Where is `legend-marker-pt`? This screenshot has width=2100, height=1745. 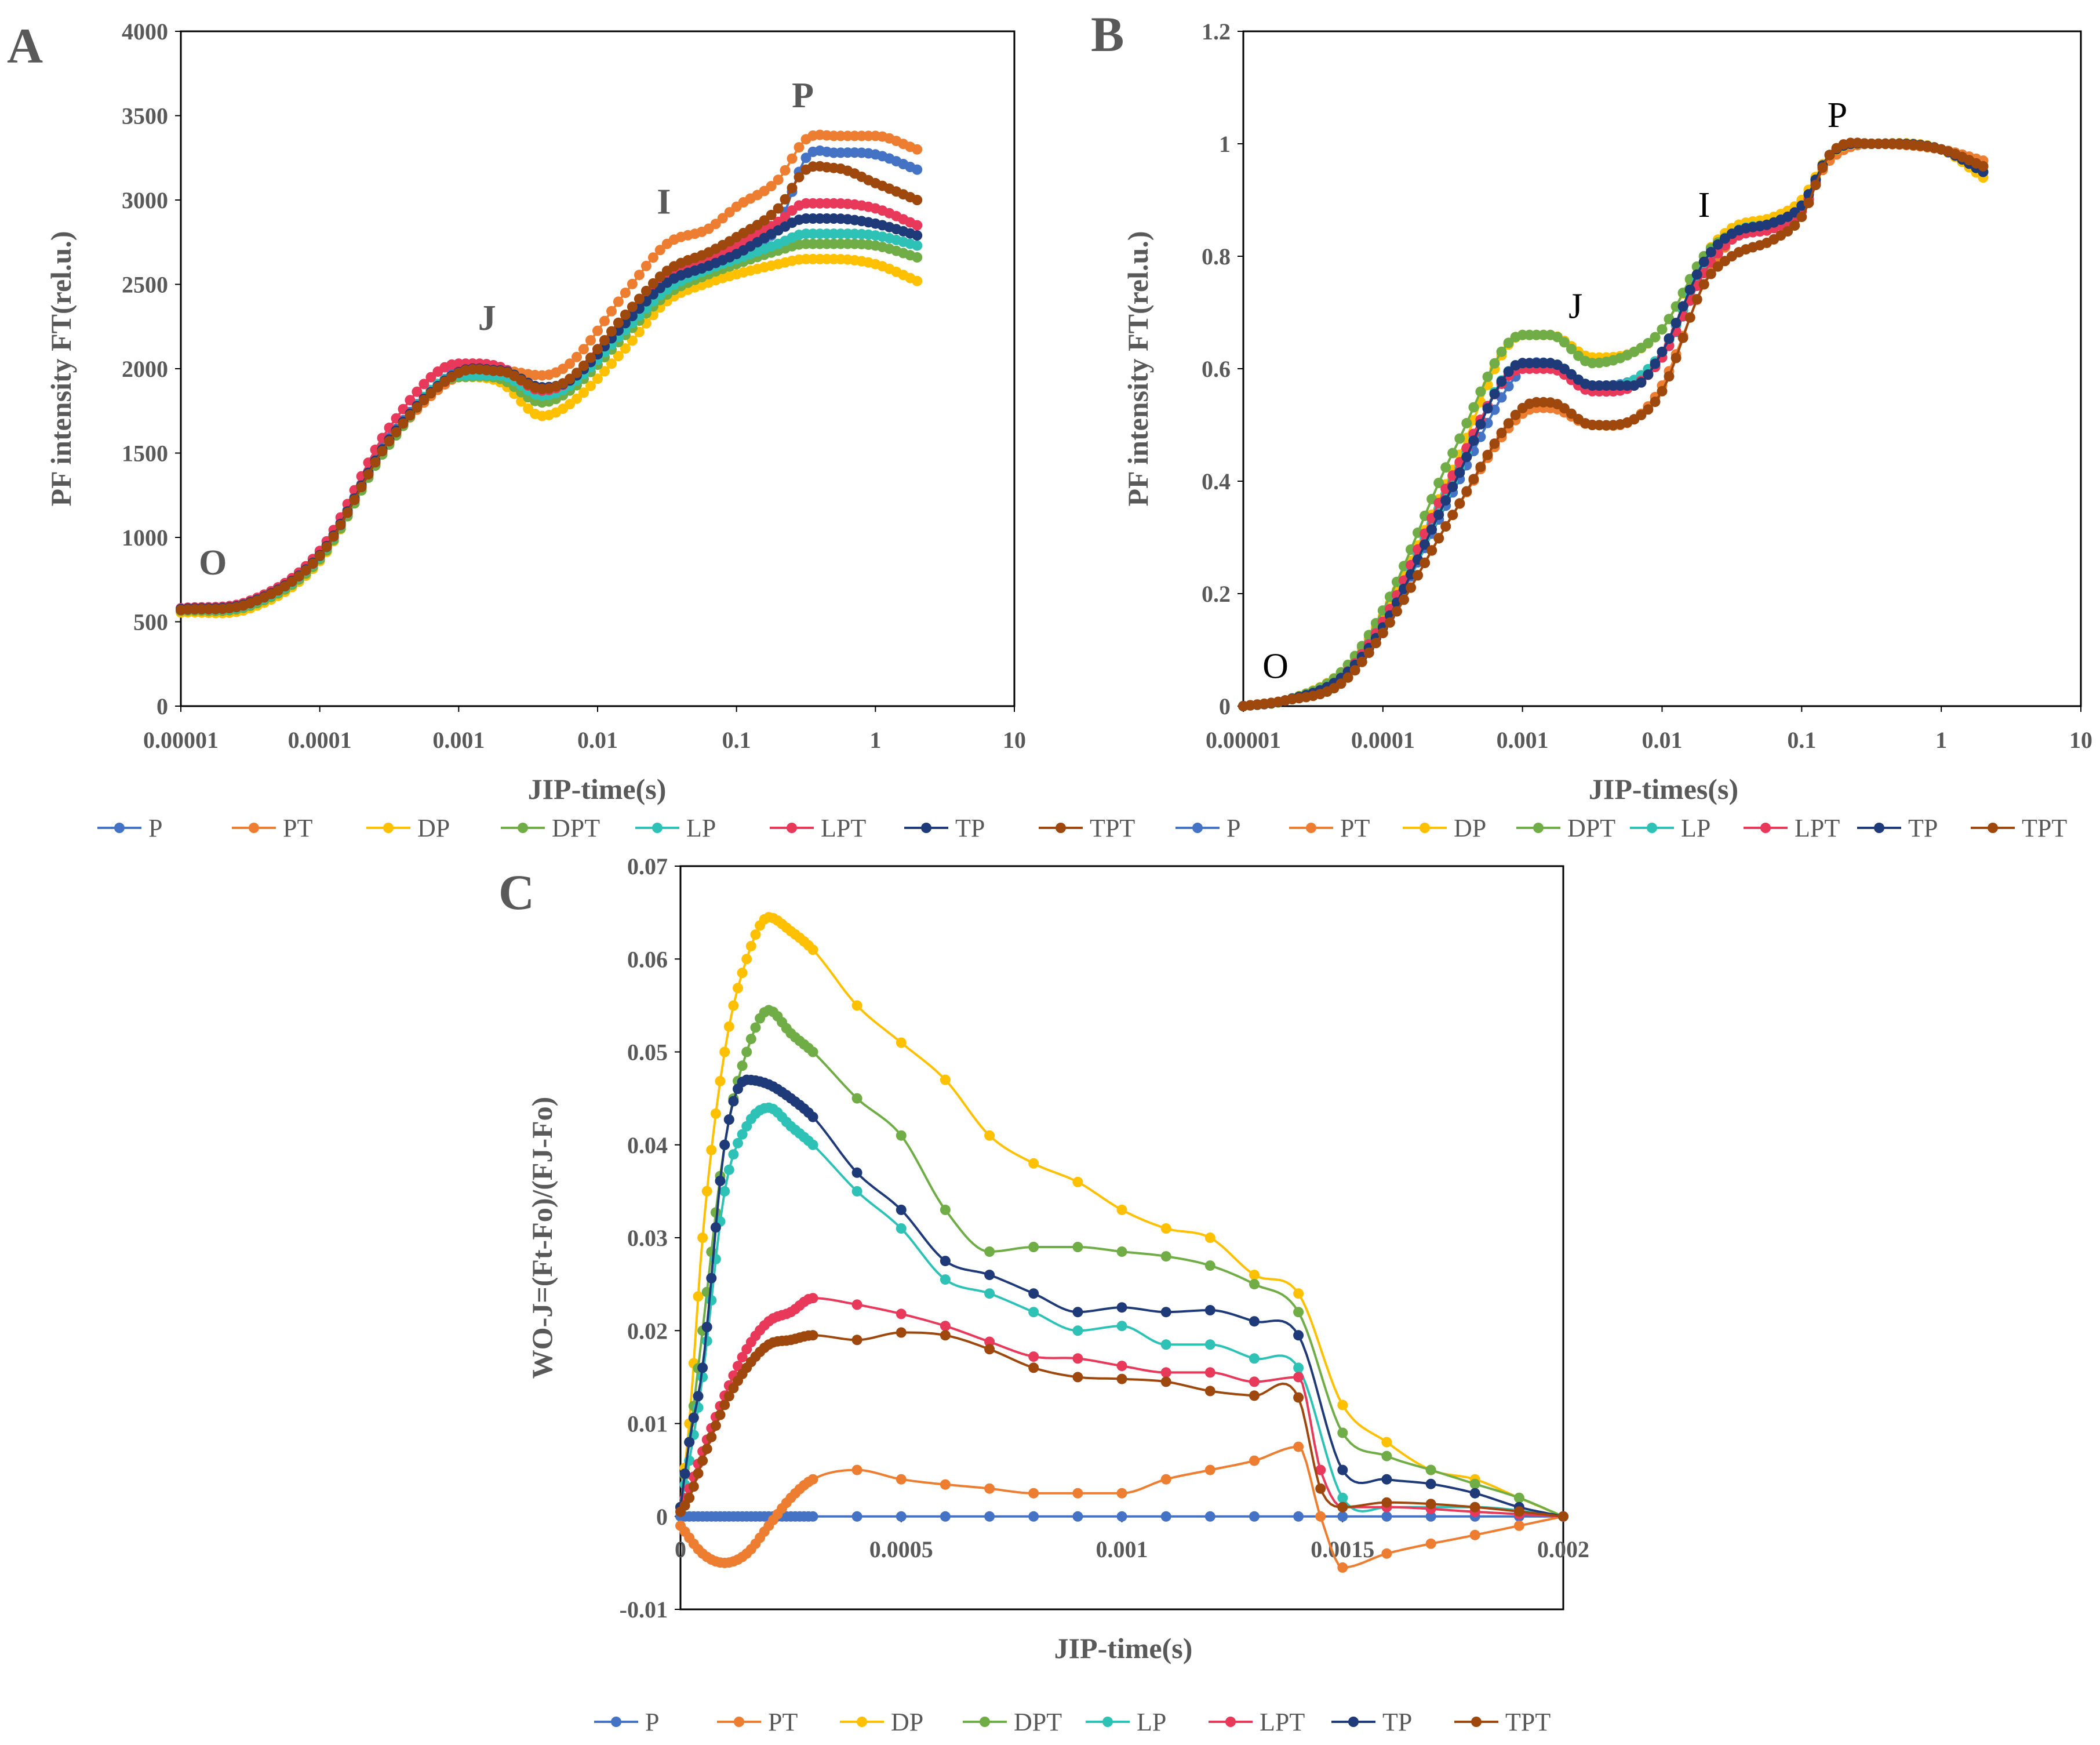 legend-marker-pt is located at coordinates (739, 1722).